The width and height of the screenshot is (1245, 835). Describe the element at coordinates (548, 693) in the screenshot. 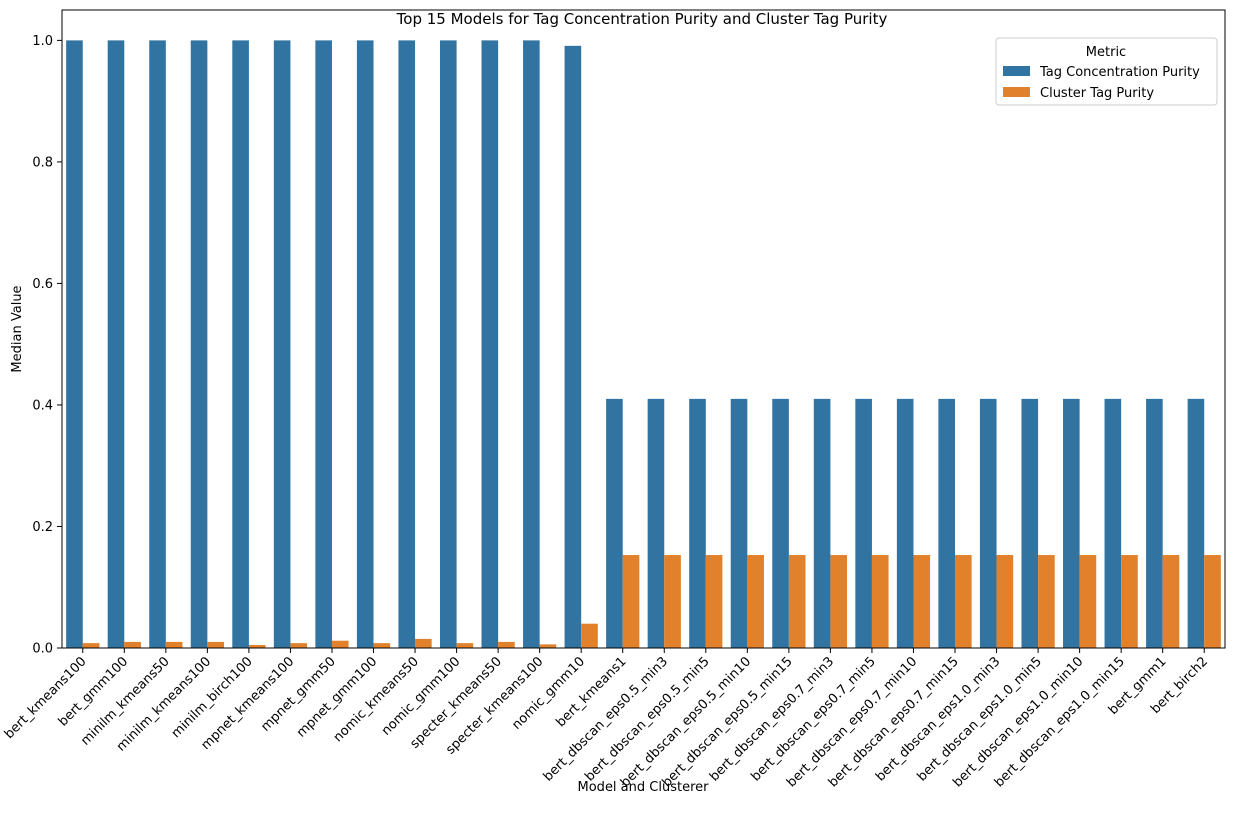

I see `x-tick-label: nomic_gmm10` at that location.